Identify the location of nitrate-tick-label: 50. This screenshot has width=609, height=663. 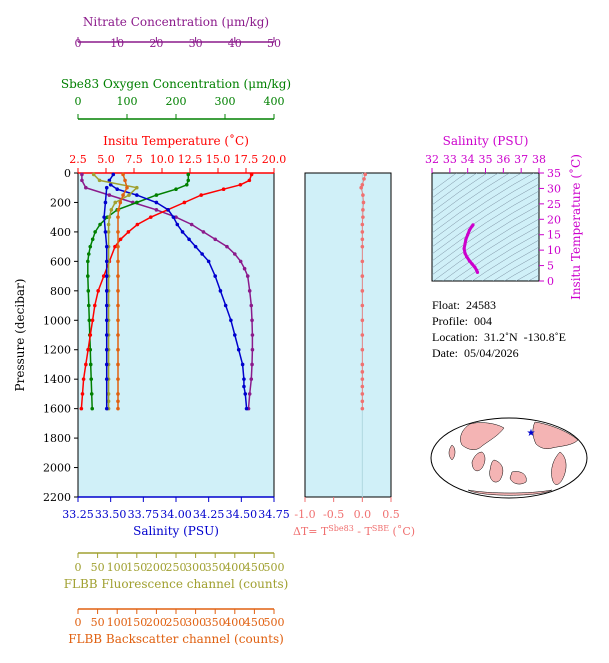
(274, 43).